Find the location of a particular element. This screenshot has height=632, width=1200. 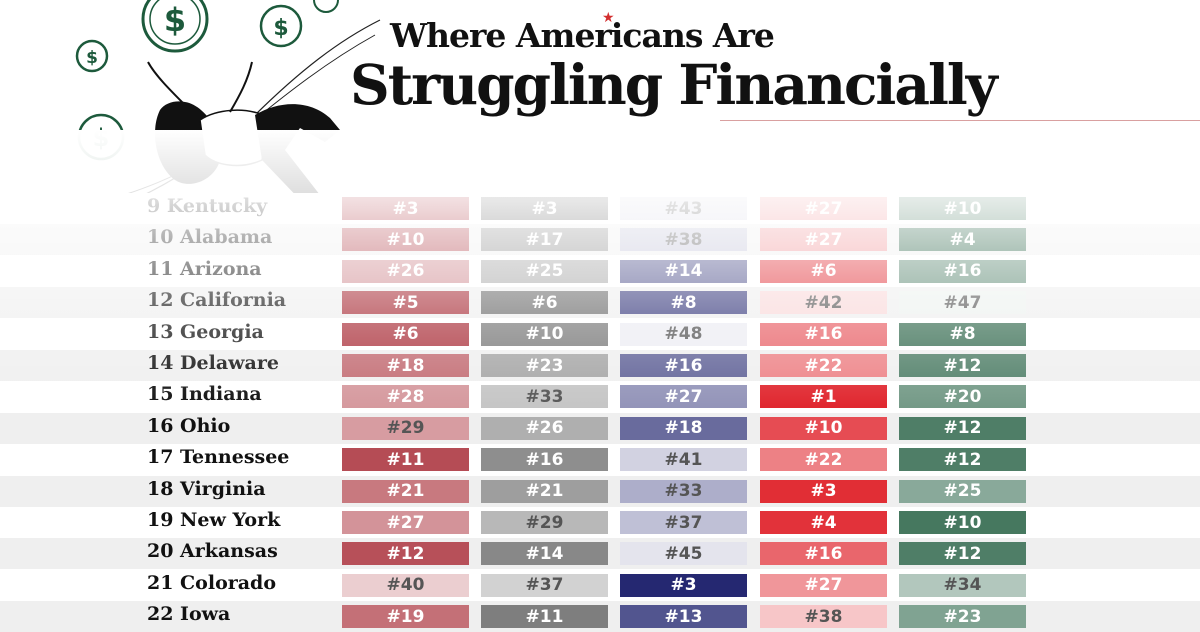

state-rank-label: 20 Arkansas is located at coordinates (212, 551).